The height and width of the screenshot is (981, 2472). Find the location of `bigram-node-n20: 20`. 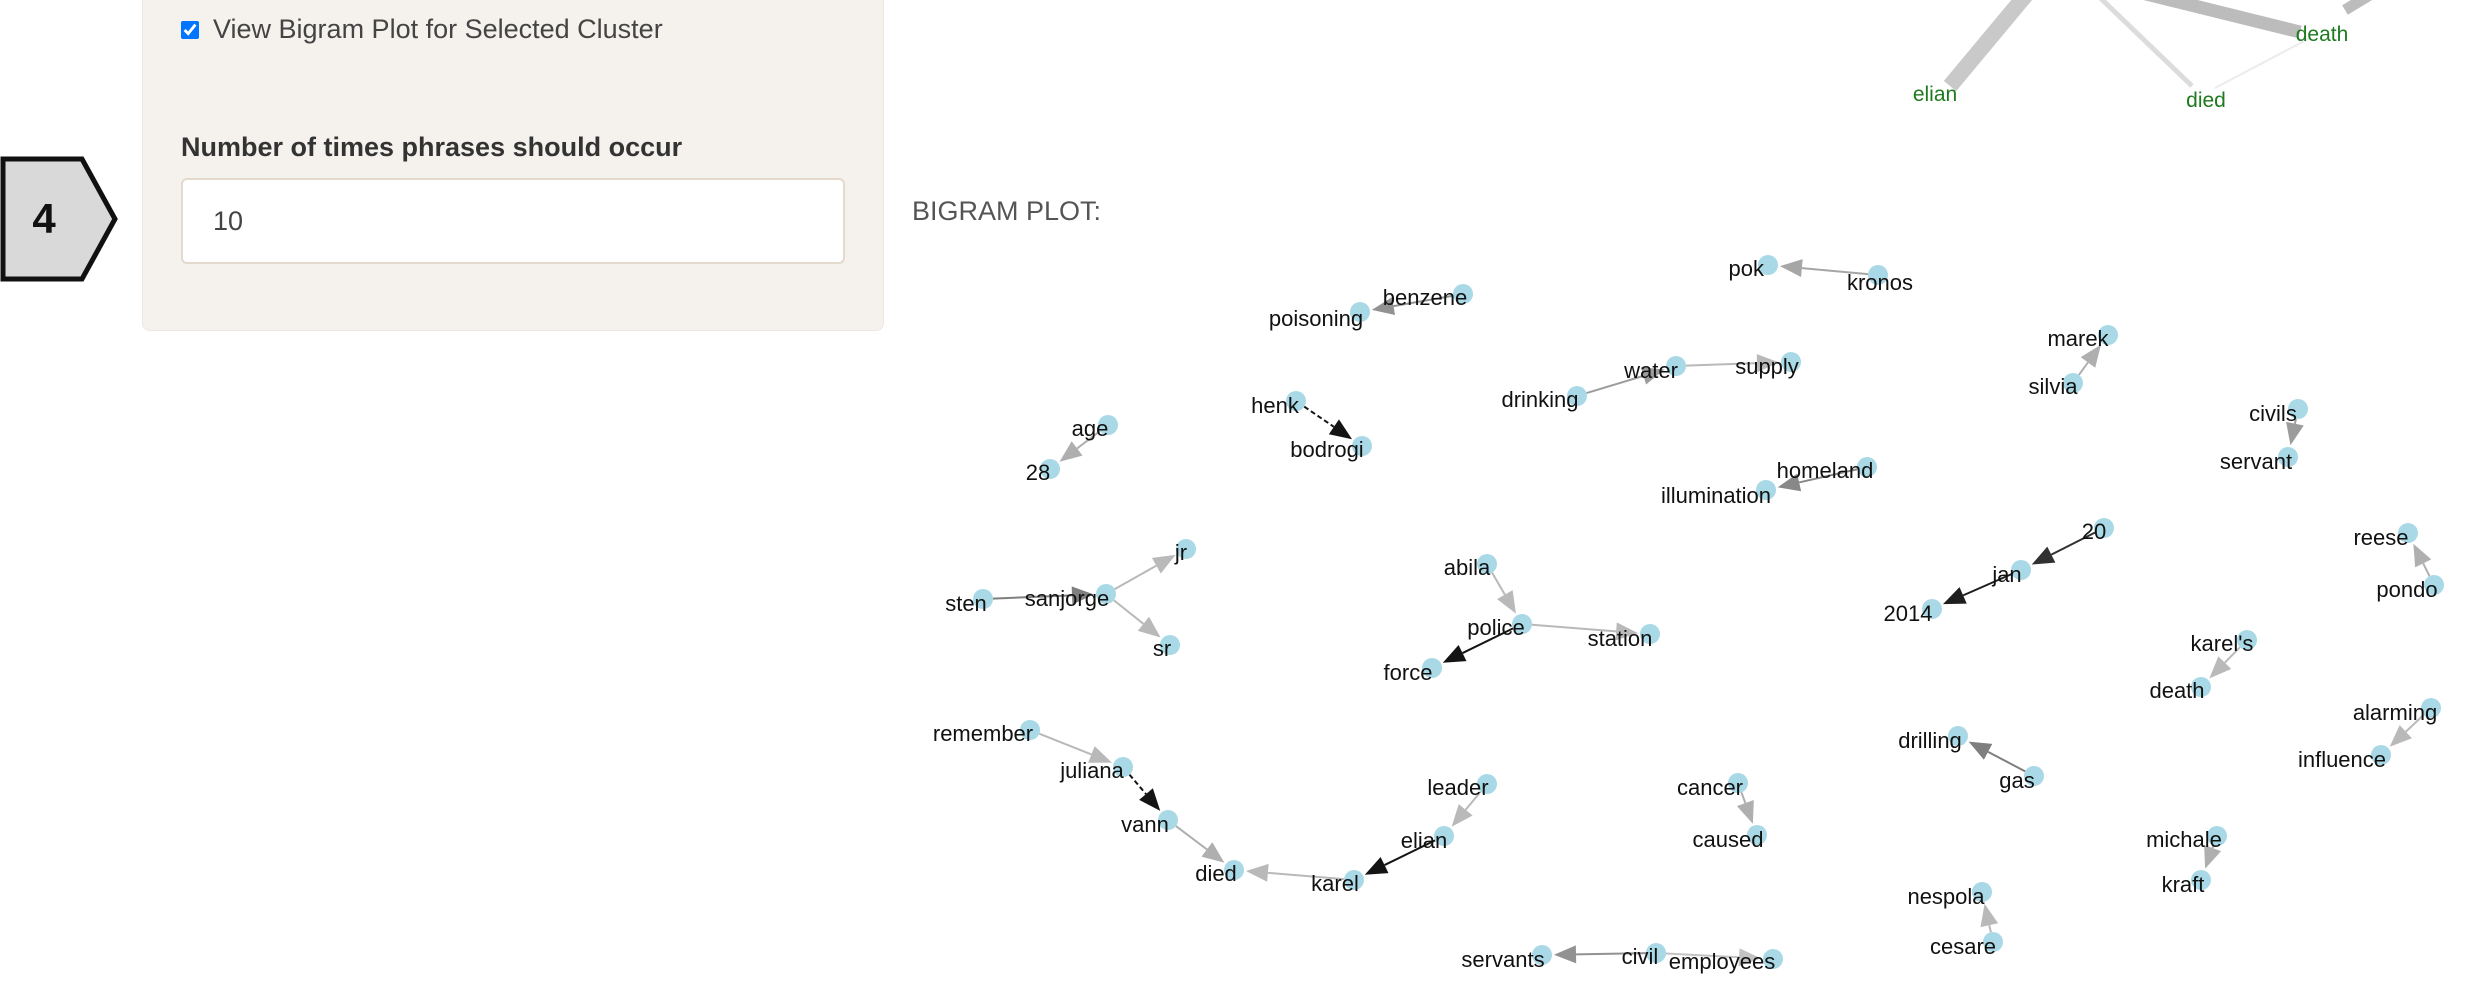

bigram-node-n20: 20 is located at coordinates (2098, 531).